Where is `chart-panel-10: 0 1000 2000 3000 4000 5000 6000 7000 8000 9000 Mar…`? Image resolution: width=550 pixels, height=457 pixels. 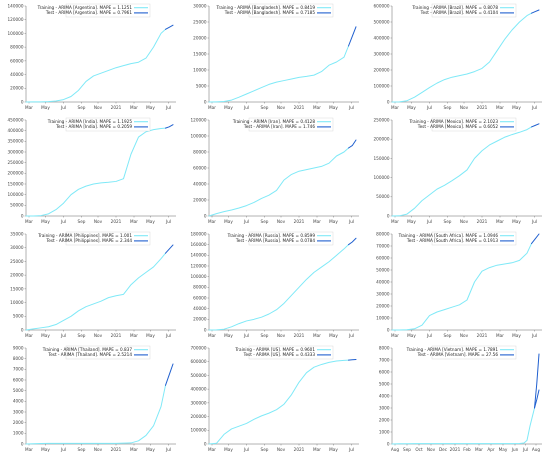 chart-panel-10: 0 1000 2000 3000 4000 5000 6000 7000 8000 9000 Mar… is located at coordinates (94, 398).